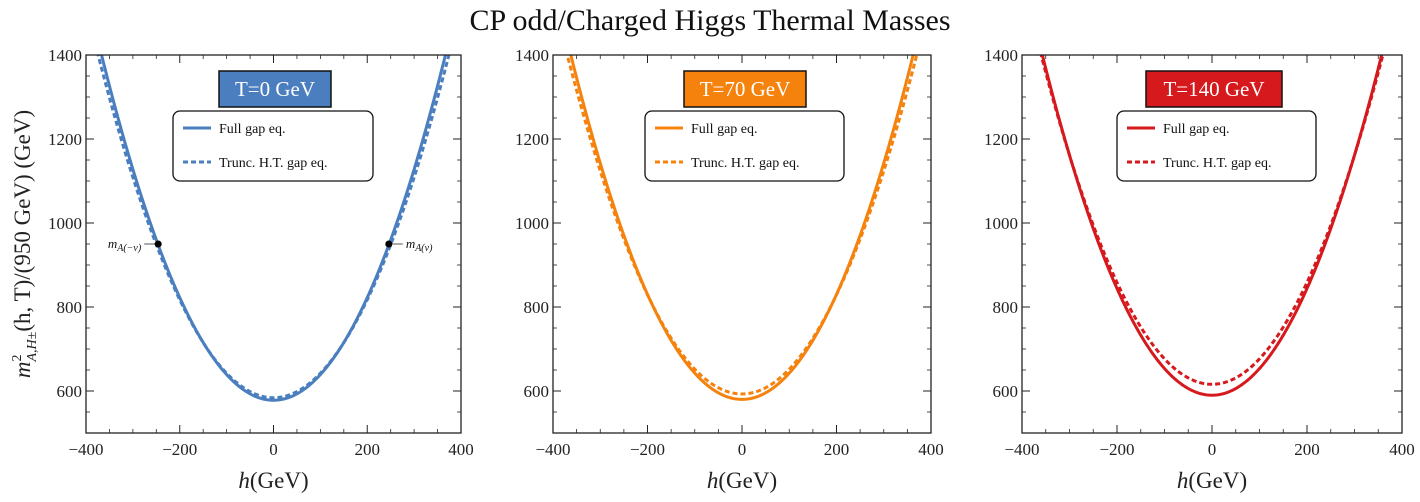  Describe the element at coordinates (709, 20) in the screenshot. I see `figure-title: CP odd/Charged Higgs Thermal Masses` at that location.